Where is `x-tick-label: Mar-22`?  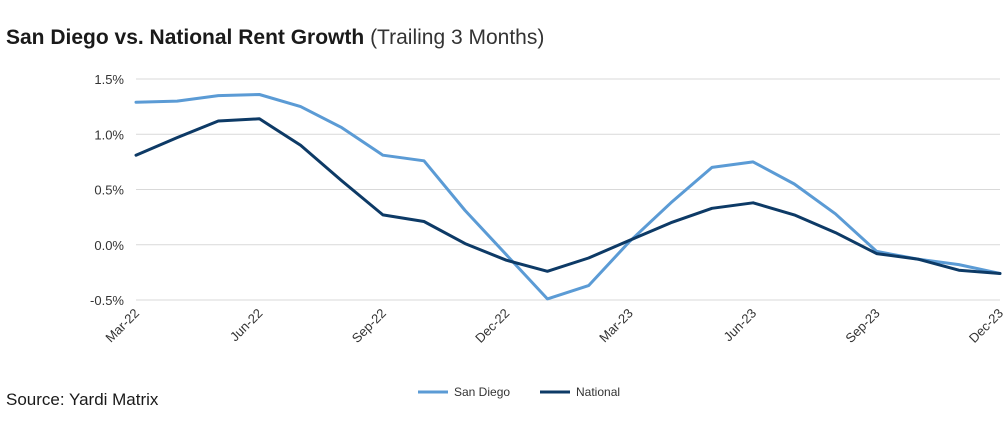 x-tick-label: Mar-22 is located at coordinates (122, 326).